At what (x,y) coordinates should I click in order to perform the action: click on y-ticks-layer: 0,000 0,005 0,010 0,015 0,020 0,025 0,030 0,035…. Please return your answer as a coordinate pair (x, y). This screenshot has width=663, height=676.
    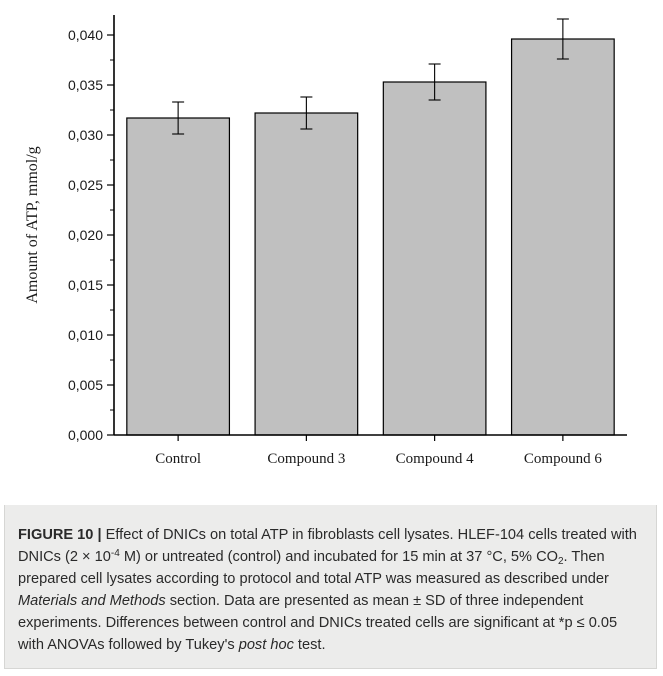
    Looking at the image, I should click on (91, 235).